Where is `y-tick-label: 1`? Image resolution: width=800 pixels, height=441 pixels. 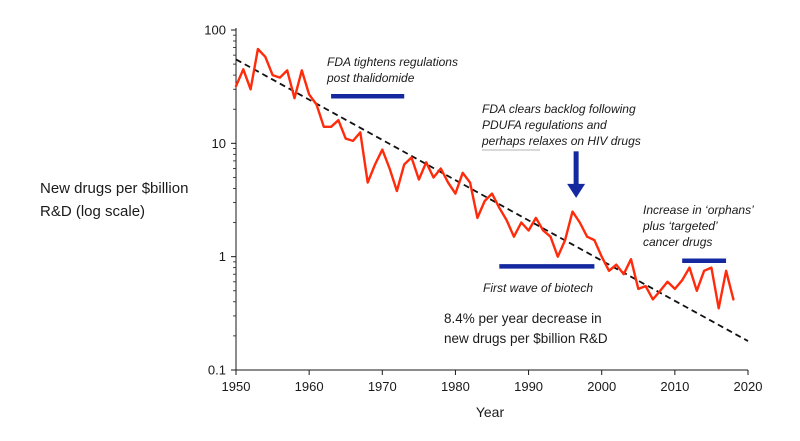
y-tick-label: 1 is located at coordinates (222, 256).